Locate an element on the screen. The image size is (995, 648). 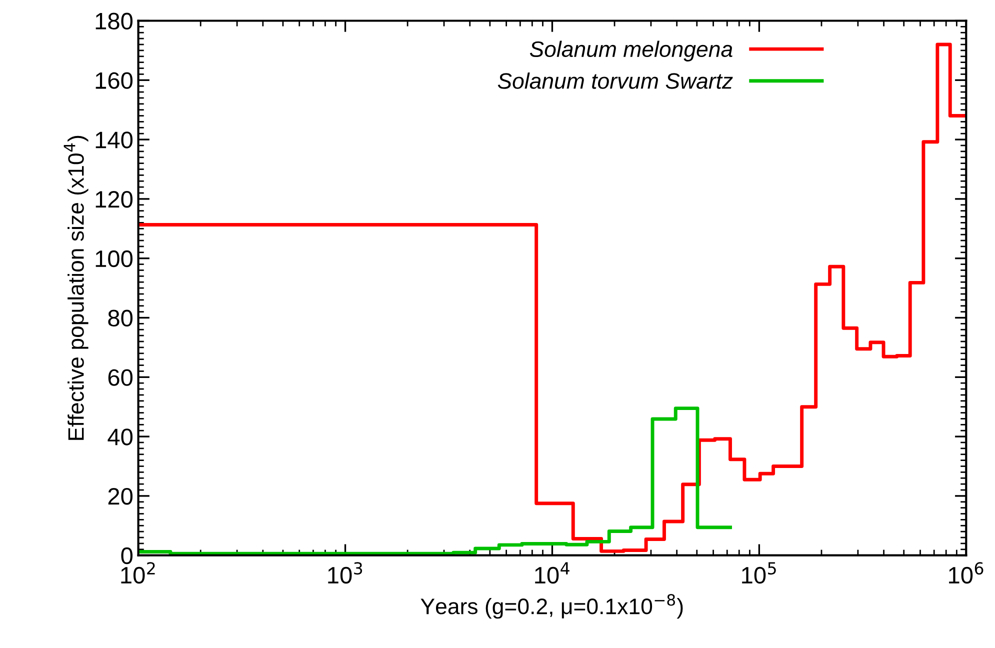
y-tick-label: 60 is located at coordinates (120, 377).